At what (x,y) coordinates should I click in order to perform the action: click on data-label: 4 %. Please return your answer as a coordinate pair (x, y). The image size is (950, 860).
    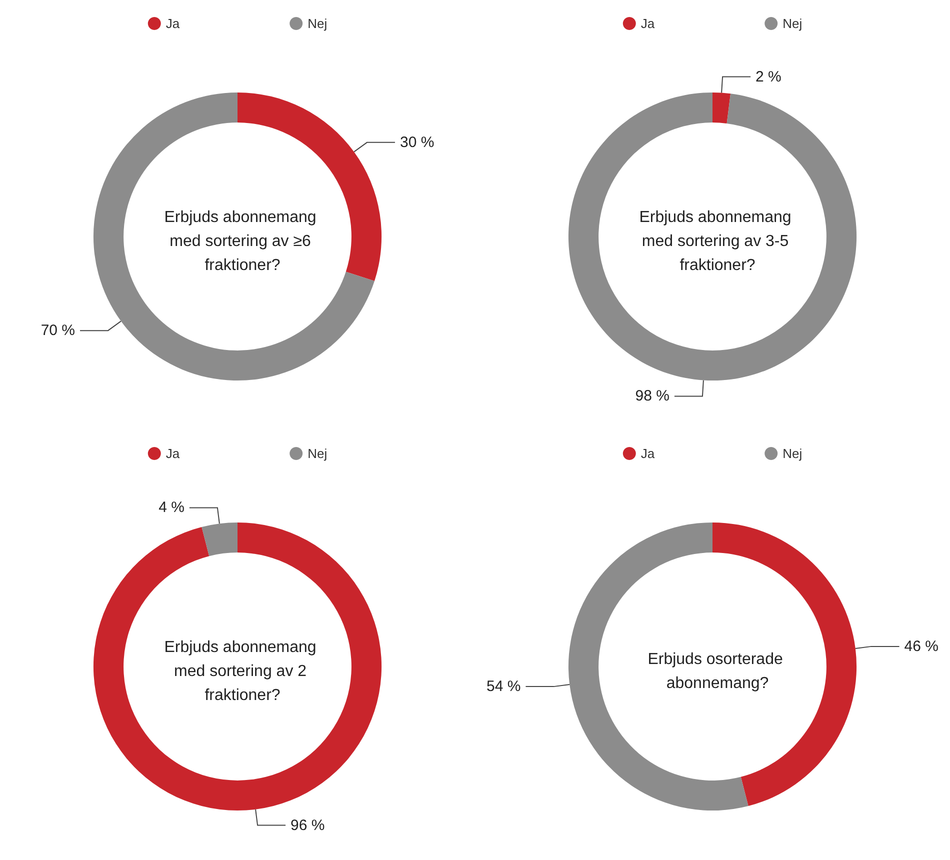
    Looking at the image, I should click on (171, 507).